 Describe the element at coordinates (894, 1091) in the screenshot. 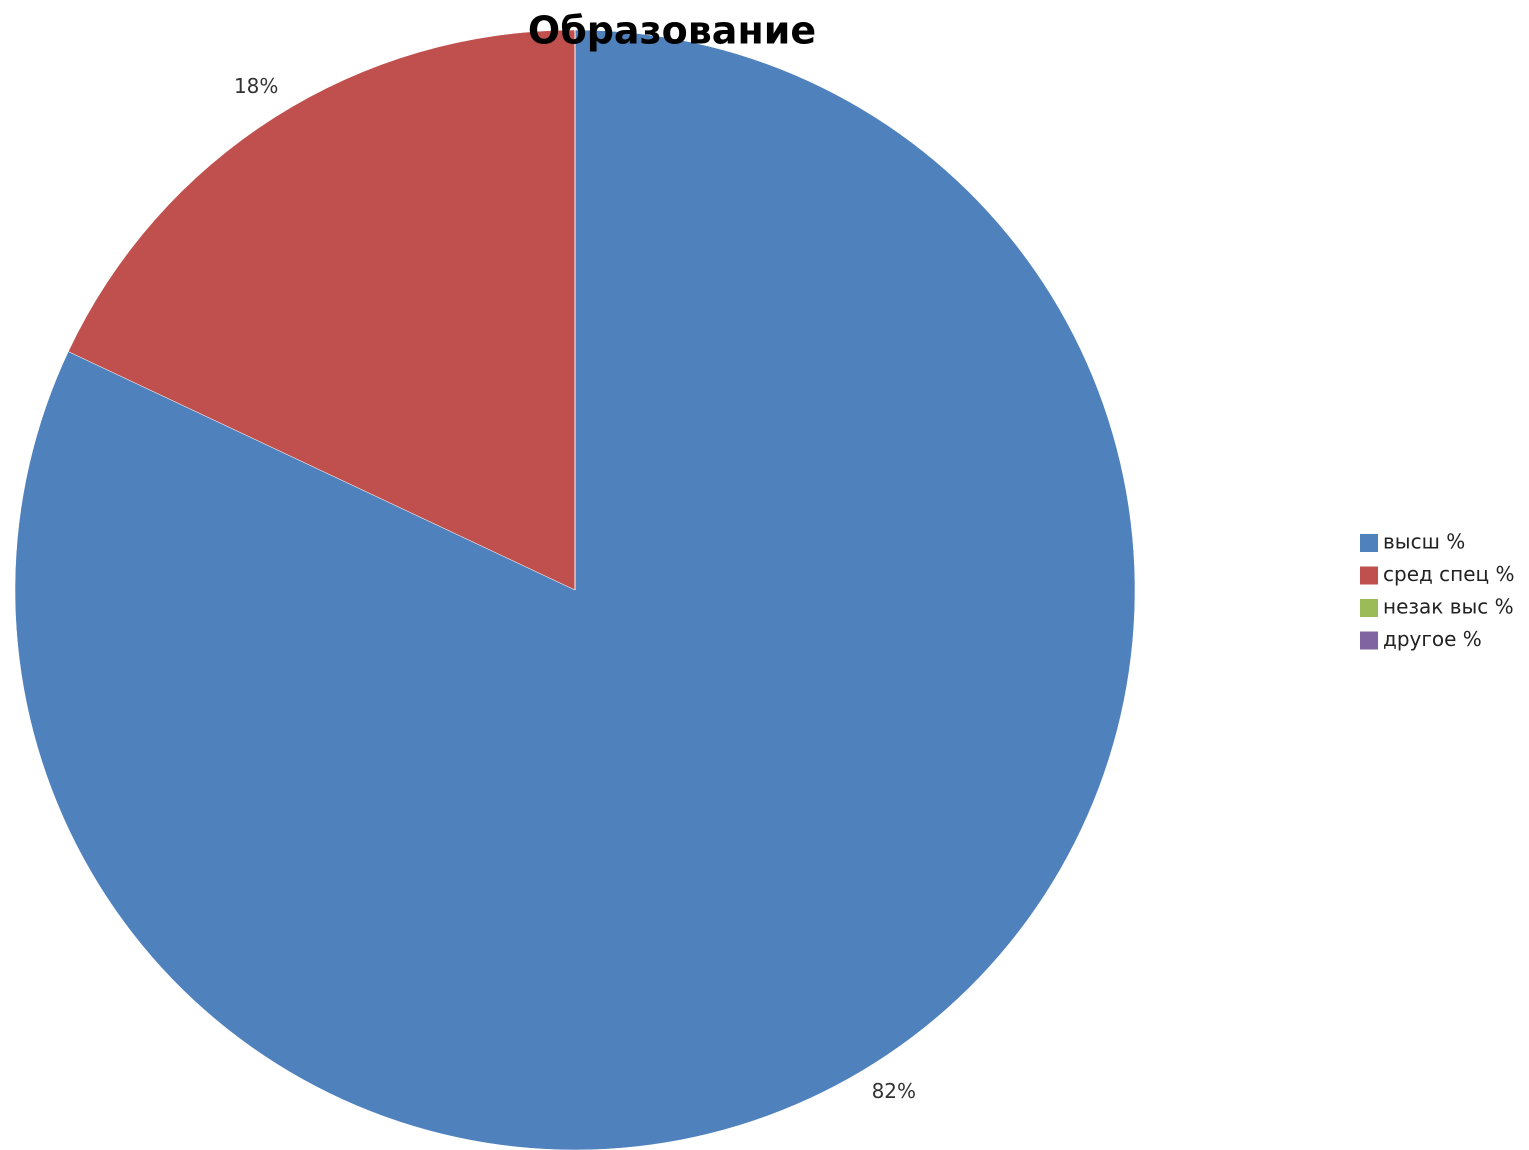

I see `data-label: 82%` at that location.